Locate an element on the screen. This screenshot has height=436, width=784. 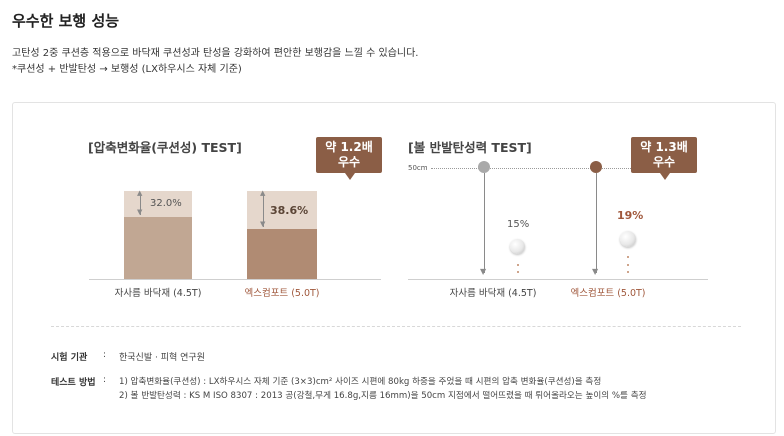
compression-baseline is located at coordinates (235, 279).